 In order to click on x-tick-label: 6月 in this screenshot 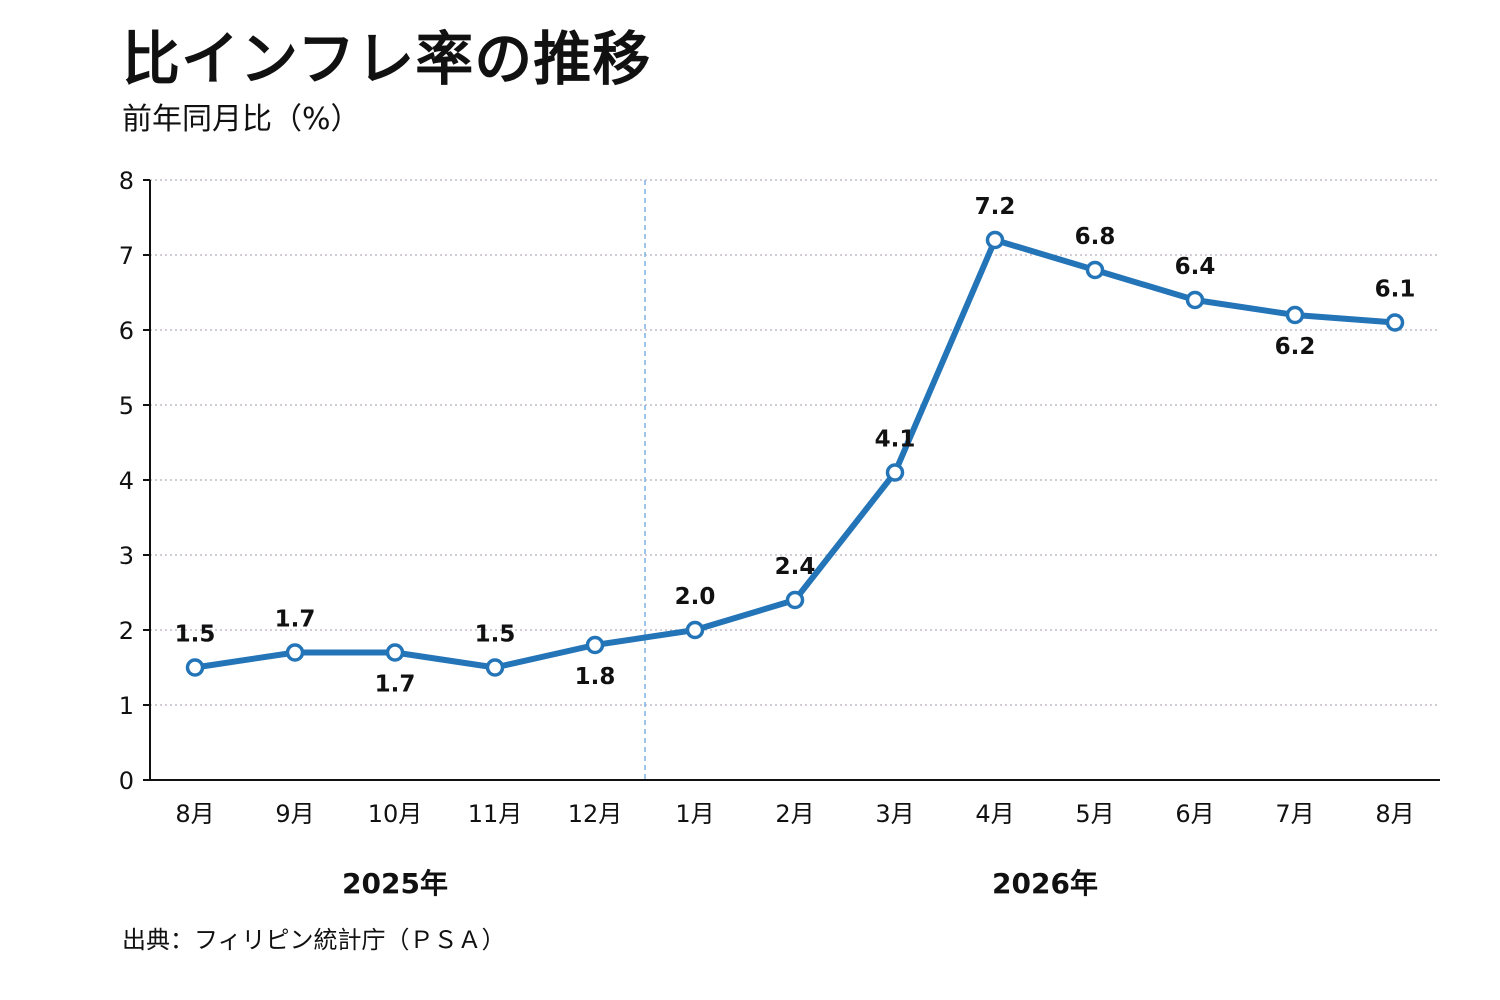, I will do `click(1194, 814)`.